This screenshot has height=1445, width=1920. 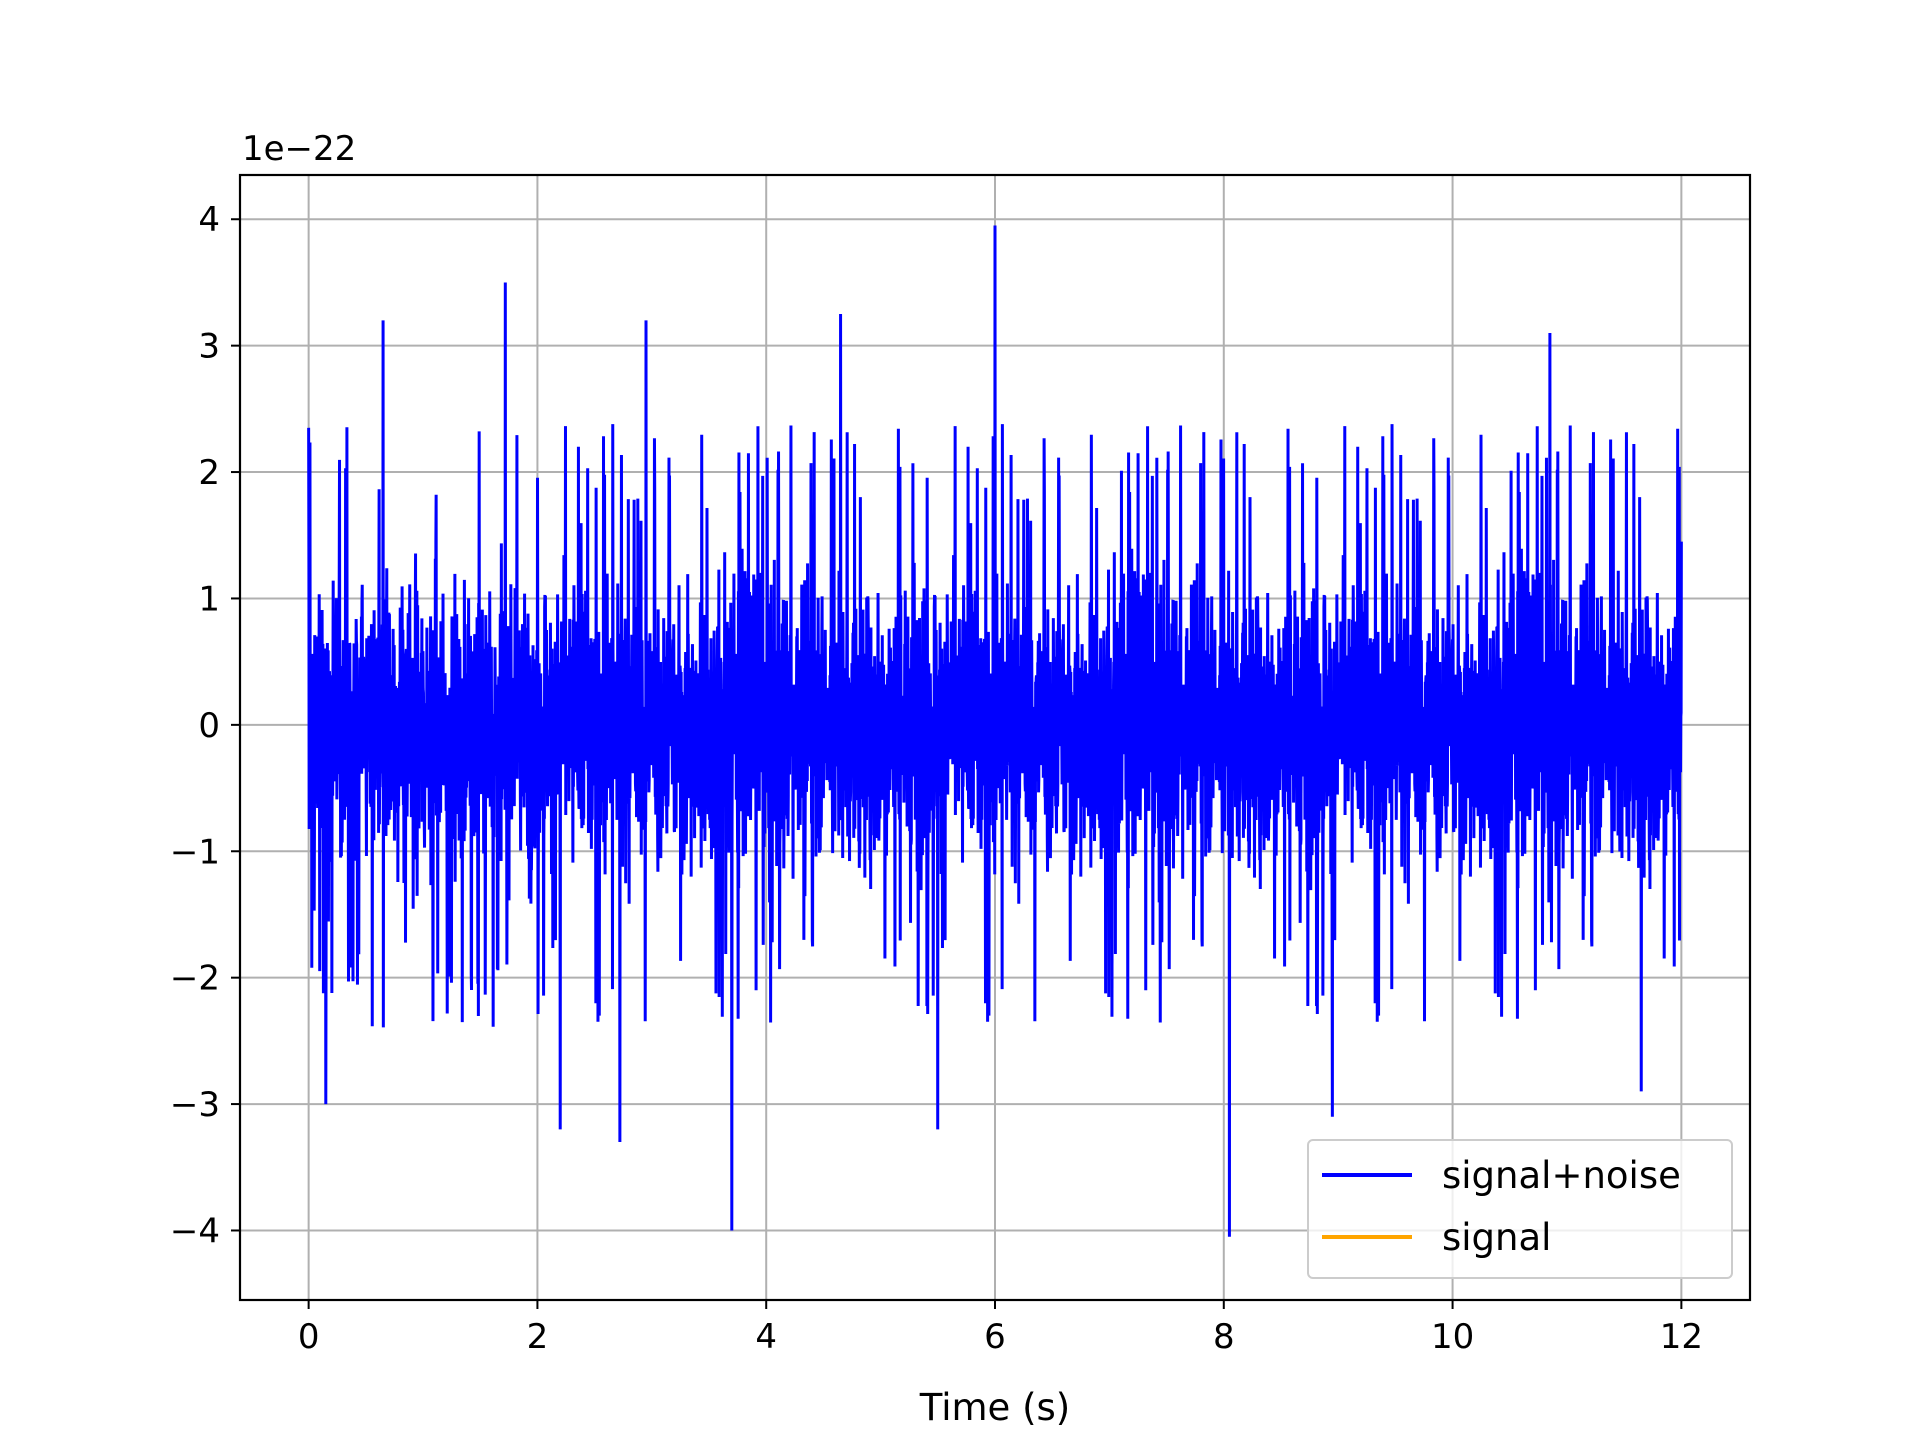 I want to click on x-tick-label: 6, so click(x=995, y=1337).